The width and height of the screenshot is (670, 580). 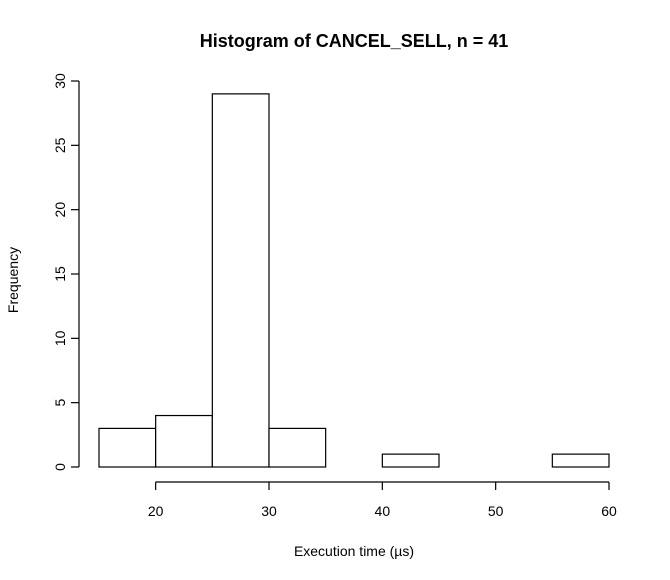 I want to click on x-tick-label: 30, so click(x=269, y=511).